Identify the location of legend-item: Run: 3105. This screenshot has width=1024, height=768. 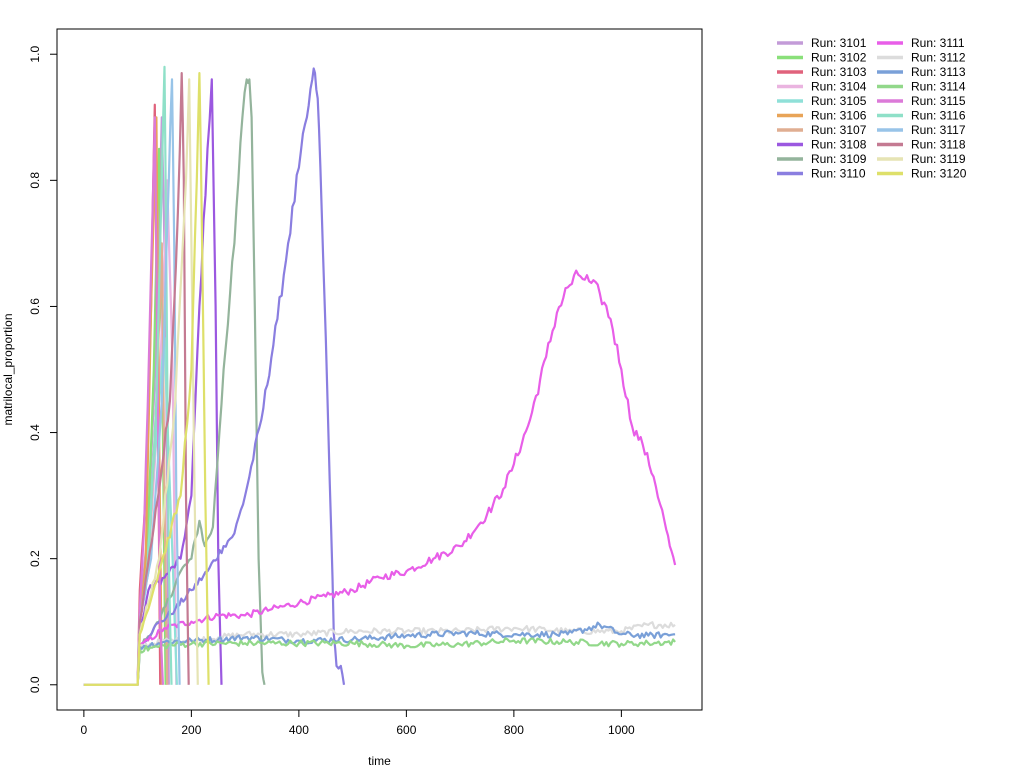
(822, 101).